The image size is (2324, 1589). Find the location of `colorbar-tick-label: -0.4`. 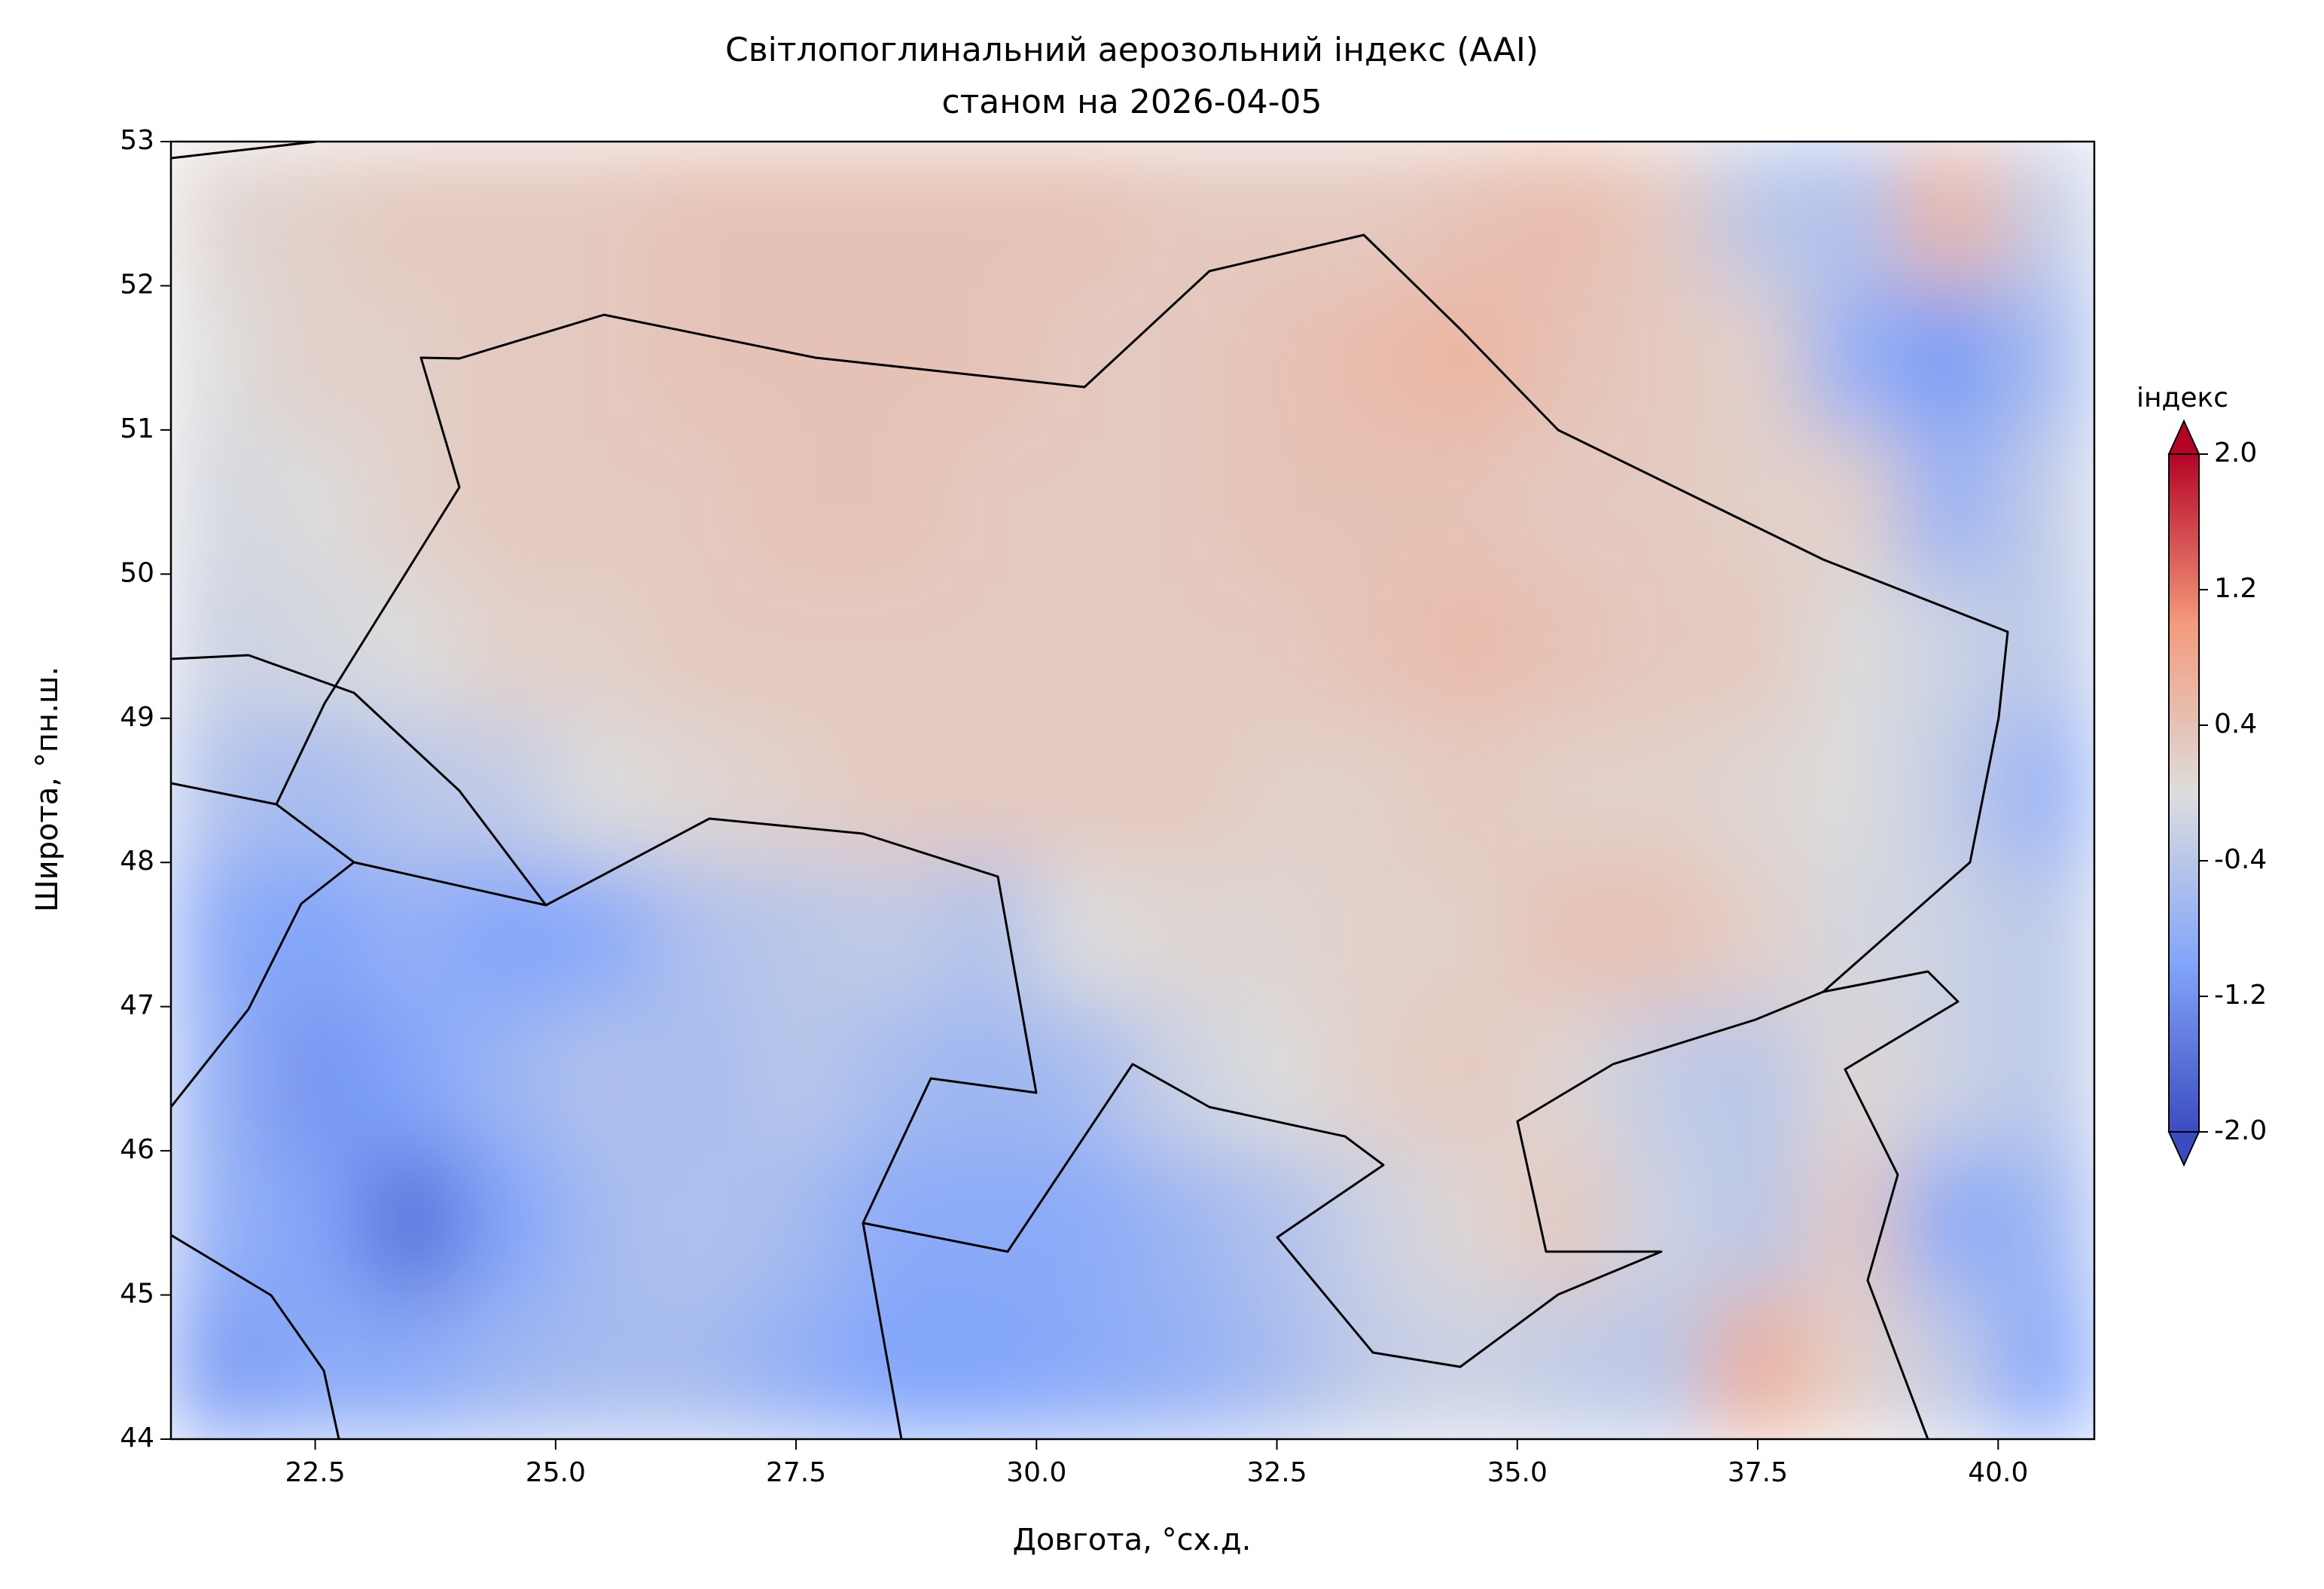

colorbar-tick-label: -0.4 is located at coordinates (2240, 859).